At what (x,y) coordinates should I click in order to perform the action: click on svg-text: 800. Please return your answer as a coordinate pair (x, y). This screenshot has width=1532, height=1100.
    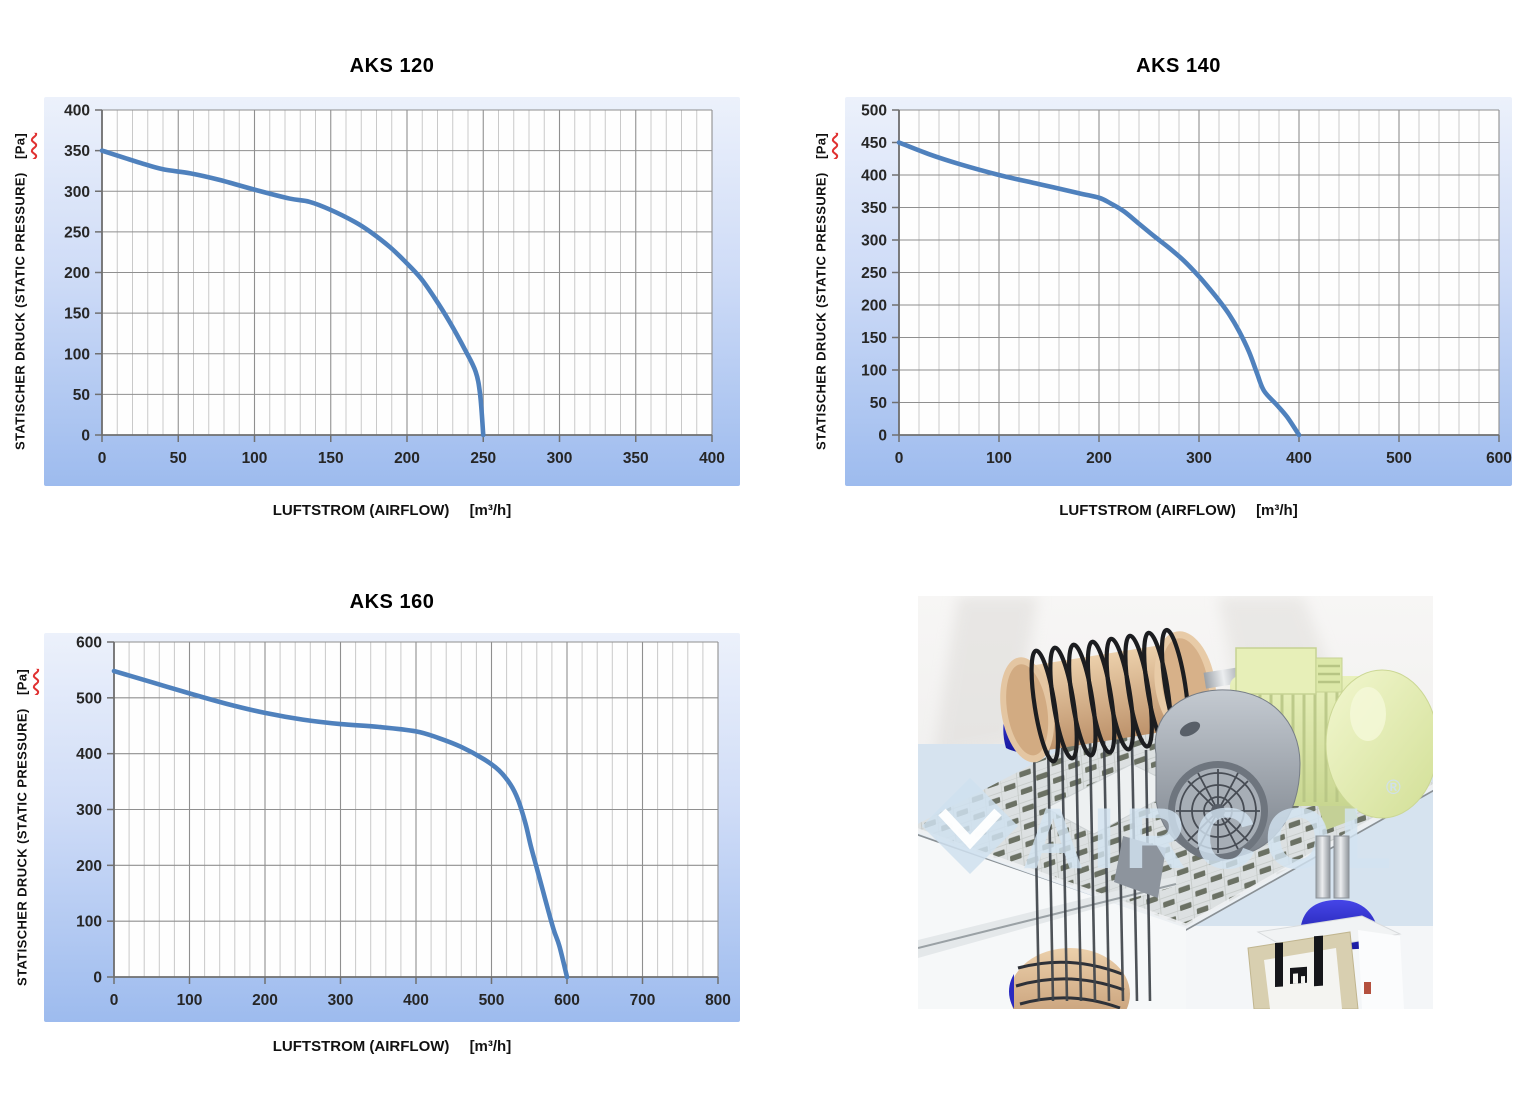
    Looking at the image, I should click on (718, 1000).